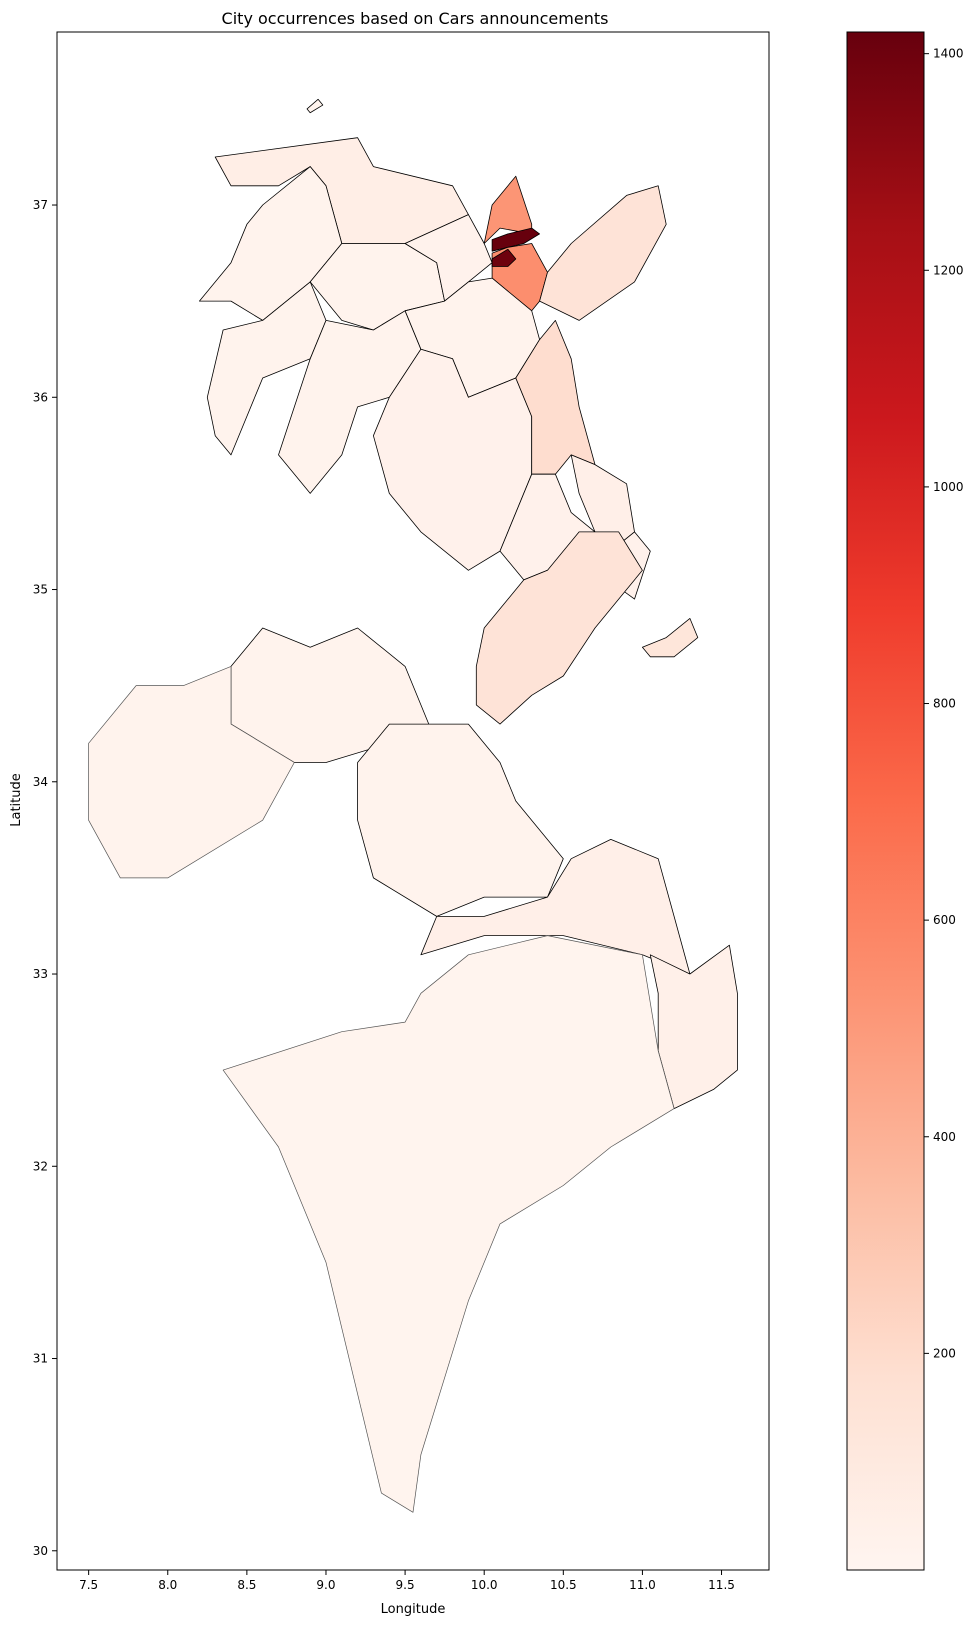  What do you see at coordinates (40, 1359) in the screenshot?
I see `y-tick-label: 31` at bounding box center [40, 1359].